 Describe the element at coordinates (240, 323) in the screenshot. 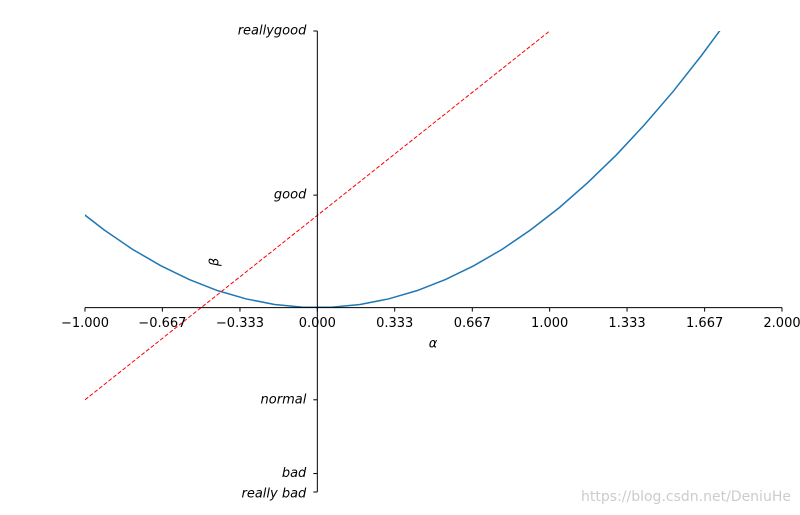

I see `x-tick-label: −0.333` at that location.